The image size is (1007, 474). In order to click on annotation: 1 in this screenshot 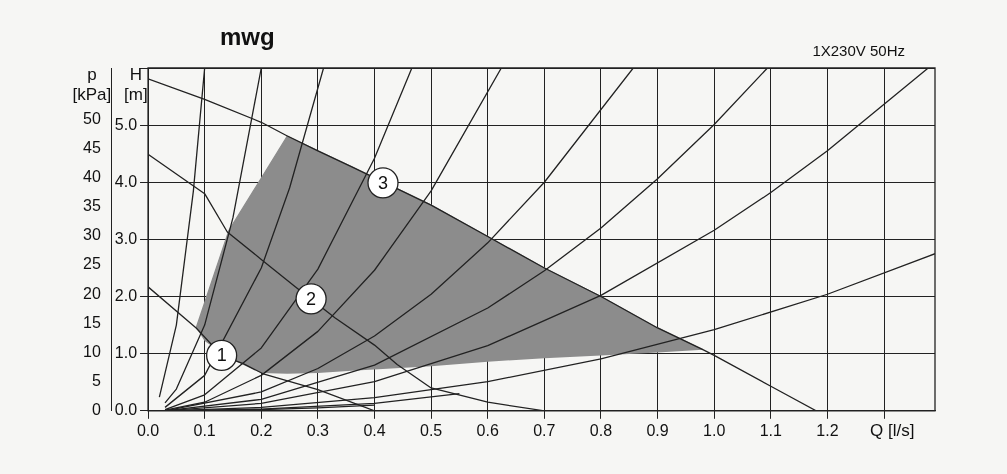, I will do `click(221, 355)`.